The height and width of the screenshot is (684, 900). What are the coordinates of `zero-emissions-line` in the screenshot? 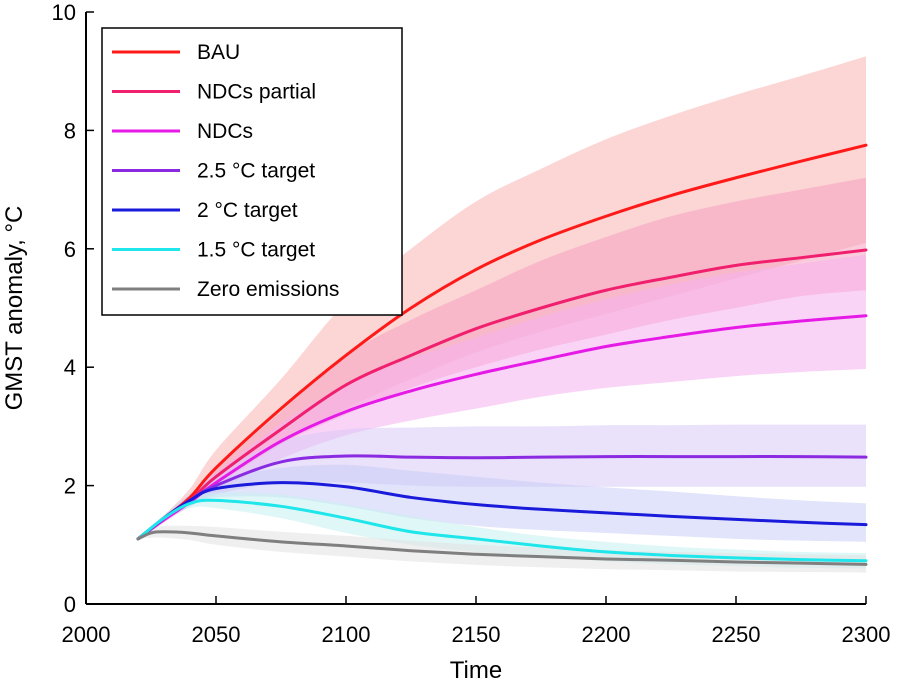 It's located at (502, 548).